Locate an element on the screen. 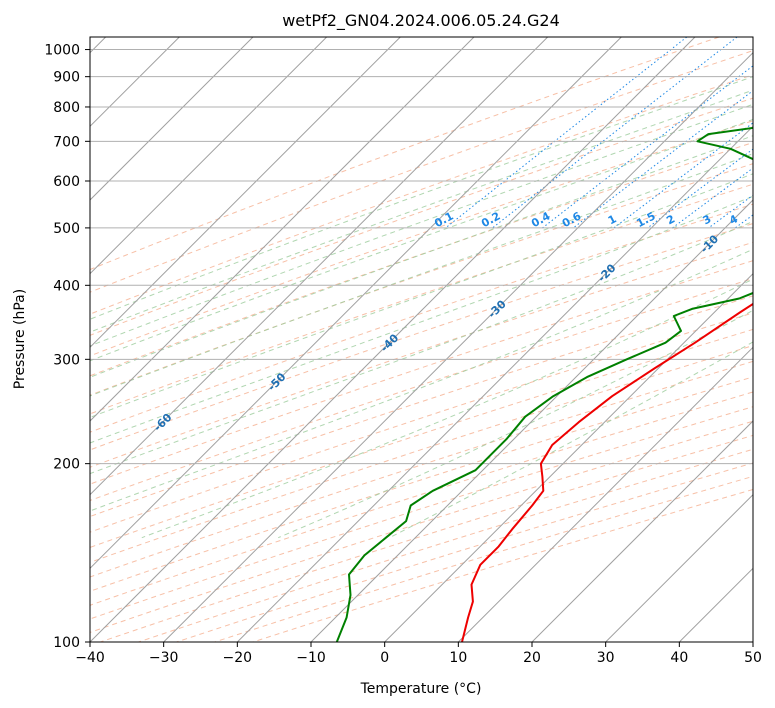 Image resolution: width=775 pixels, height=708 pixels. y-tick-label: 700 is located at coordinates (66, 142).